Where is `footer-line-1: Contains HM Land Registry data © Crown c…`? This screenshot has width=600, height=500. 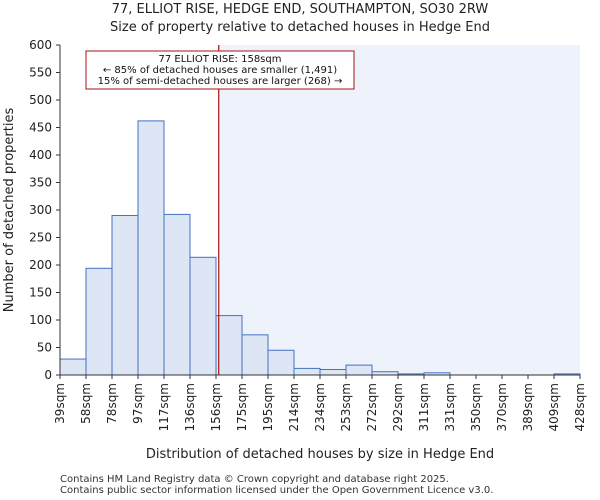
footer-line-1: Contains HM Land Registry data © Crown c… is located at coordinates (254, 479).